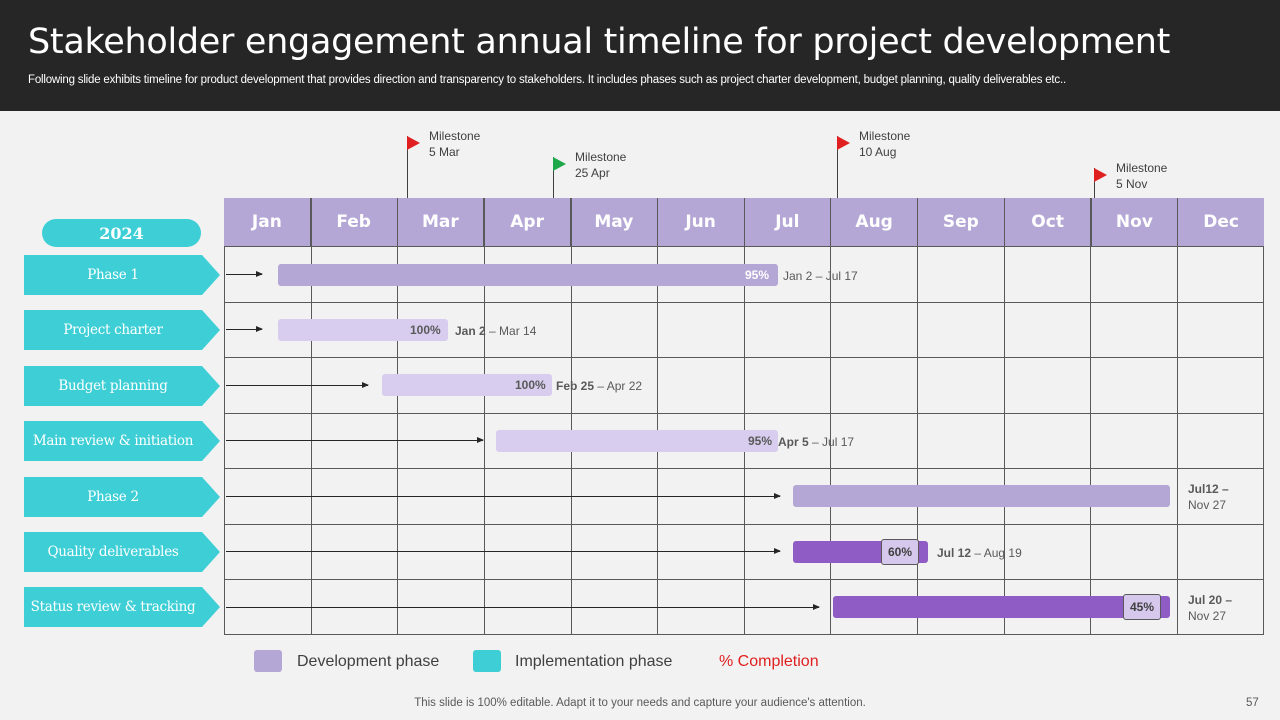 Image resolution: width=1280 pixels, height=720 pixels. I want to click on legend-completion: % Completion, so click(769, 661).